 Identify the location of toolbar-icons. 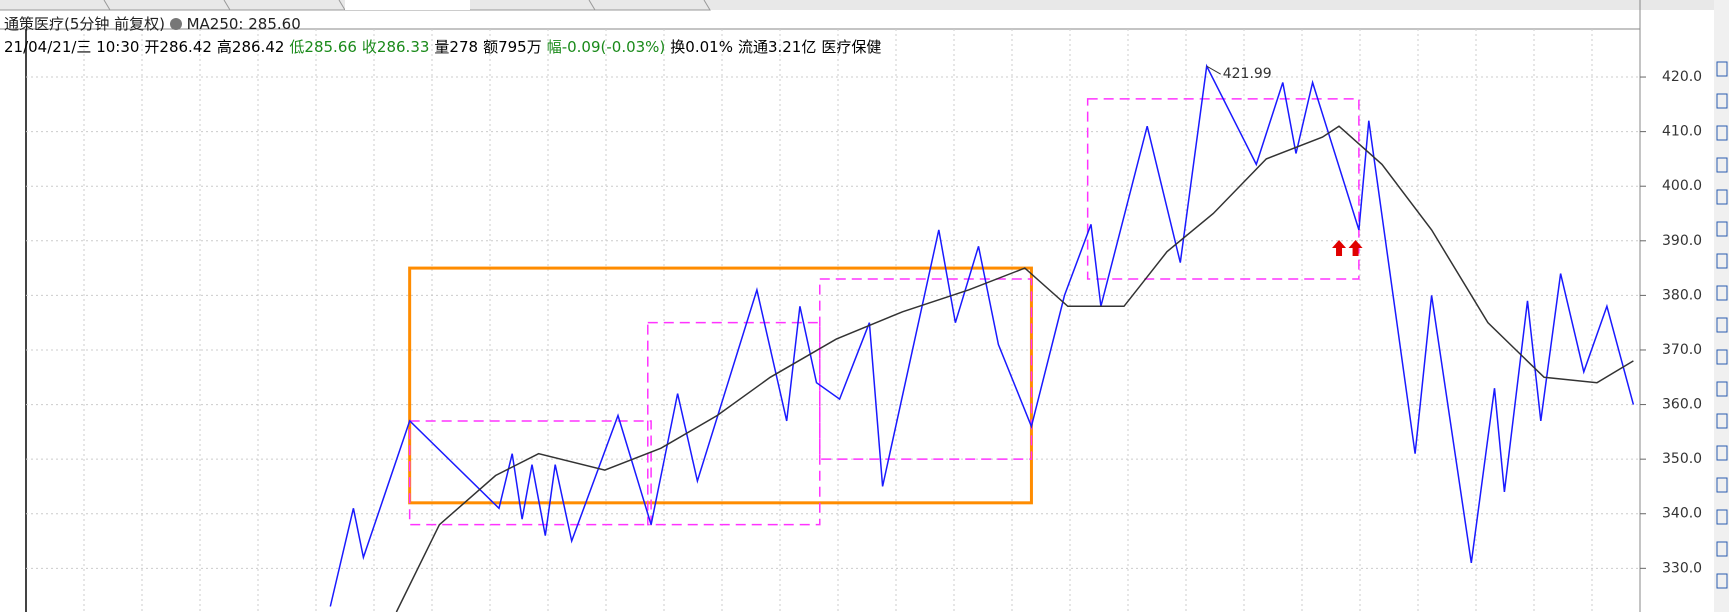
(1722, 325).